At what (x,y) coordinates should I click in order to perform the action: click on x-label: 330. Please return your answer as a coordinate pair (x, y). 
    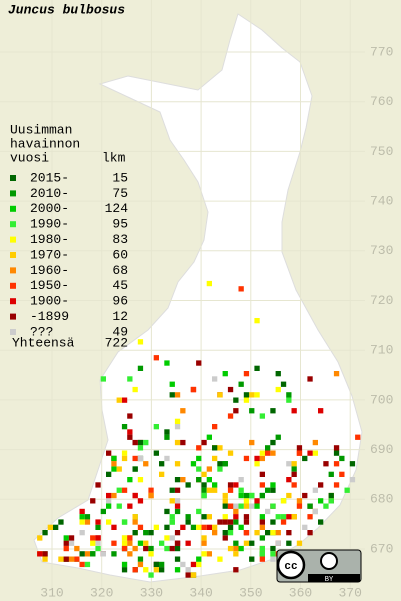
    Looking at the image, I should click on (151, 592).